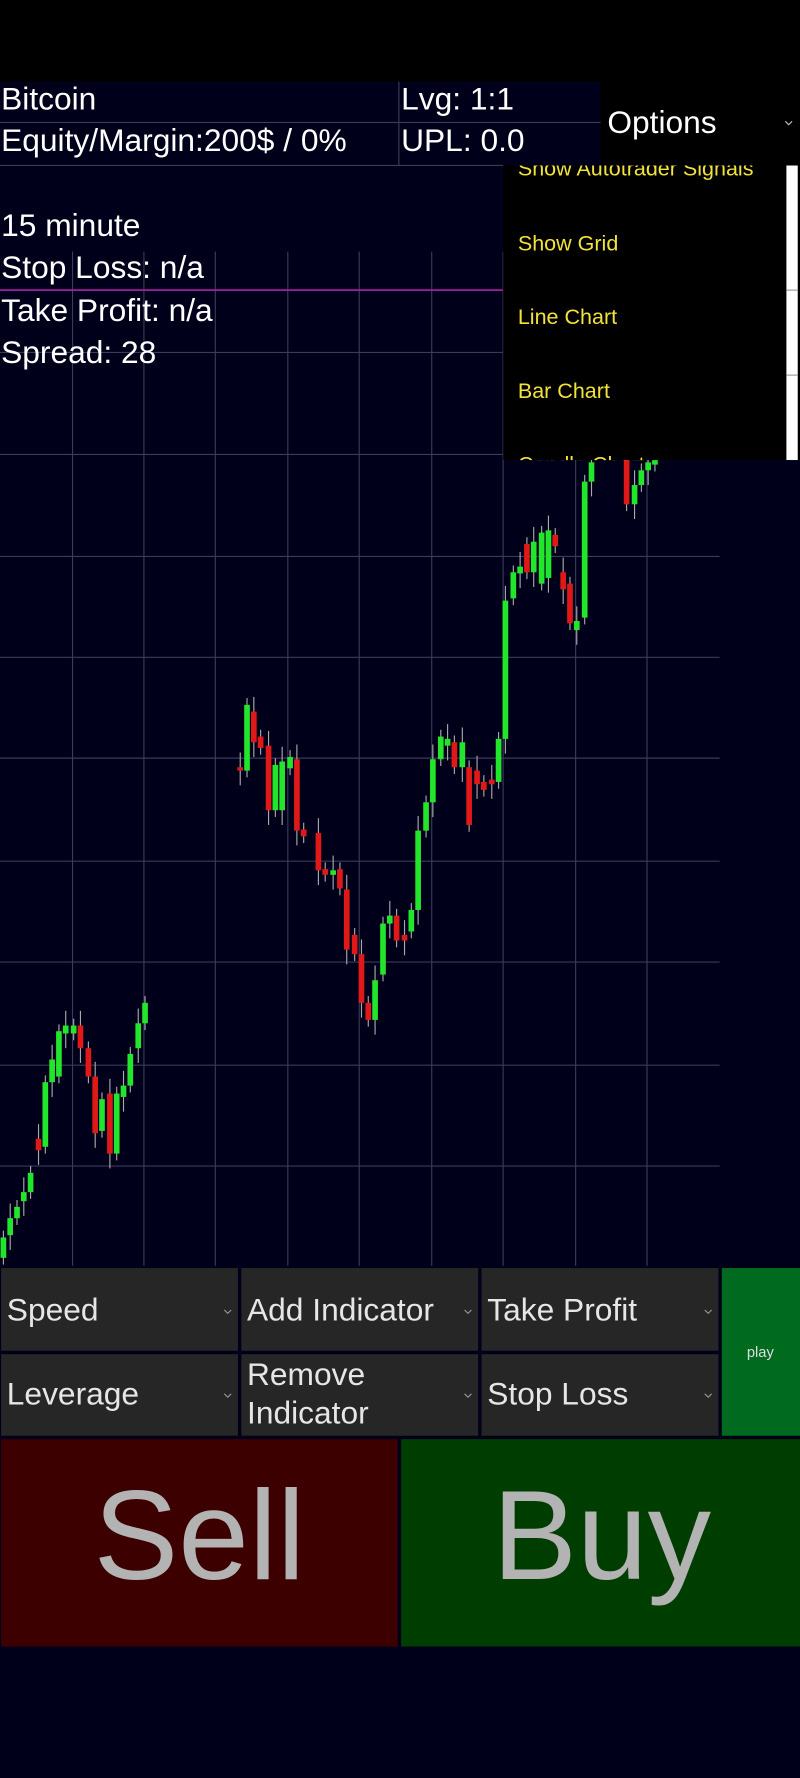 The image size is (800, 1778). I want to click on sell-button, so click(199, 1543).